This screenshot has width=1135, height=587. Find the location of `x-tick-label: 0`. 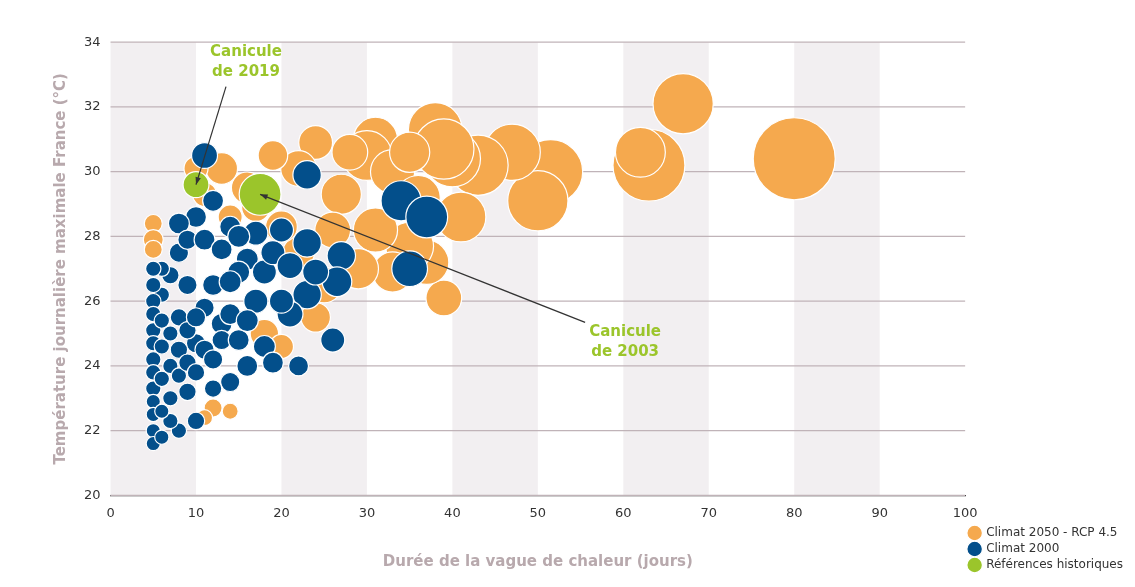

x-tick-label: 0 is located at coordinates (110, 512).